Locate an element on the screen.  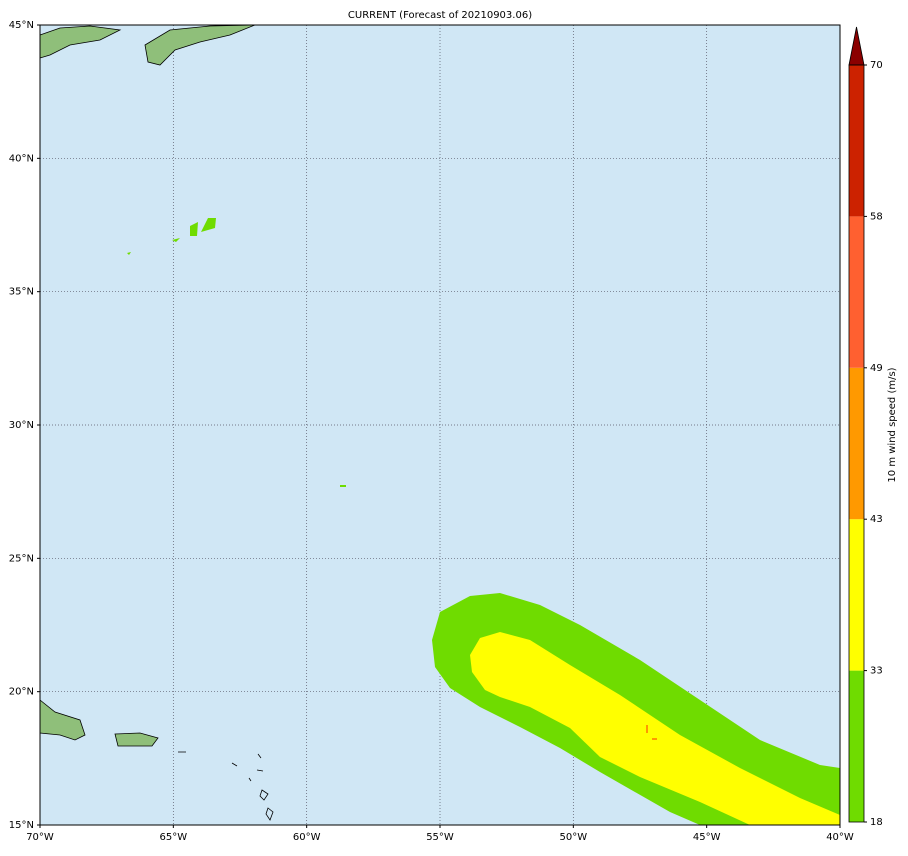
y-tick-label: 30°N is located at coordinates (21, 425).